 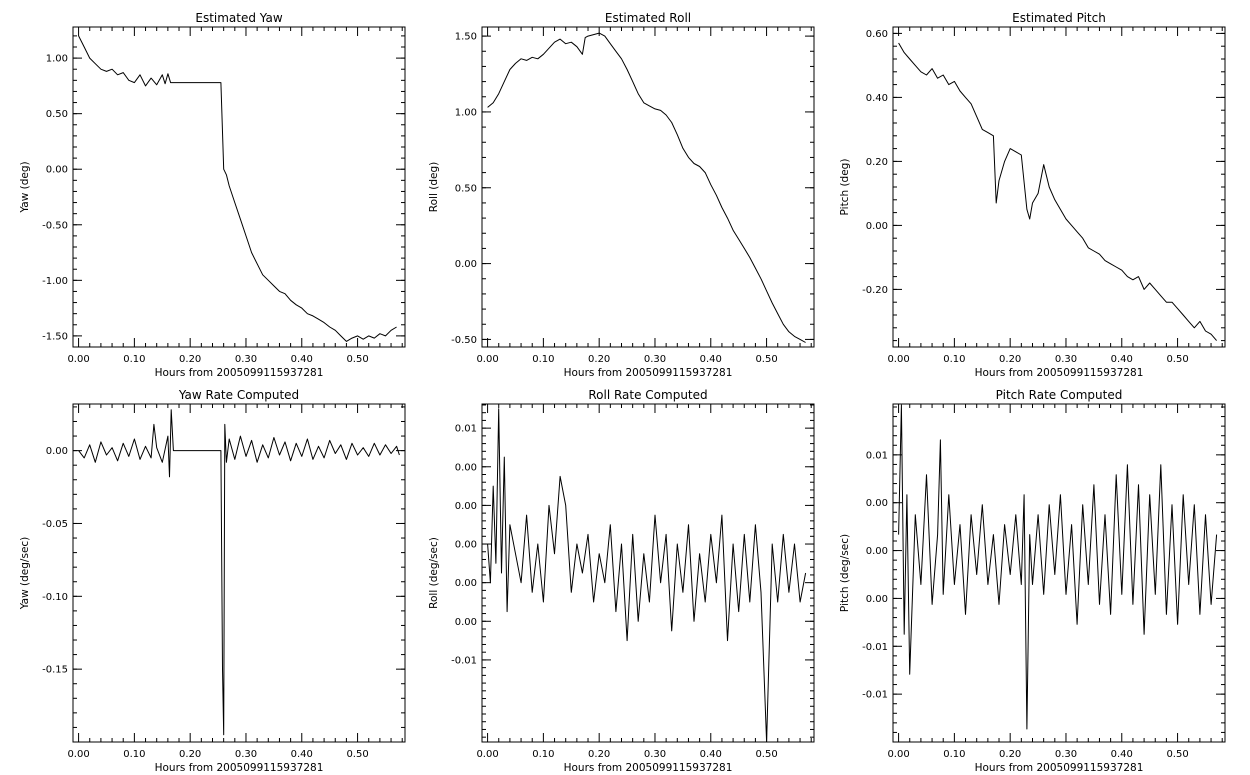 What do you see at coordinates (647, 395) in the screenshot?
I see `chart-title: Roll Rate Computed` at bounding box center [647, 395].